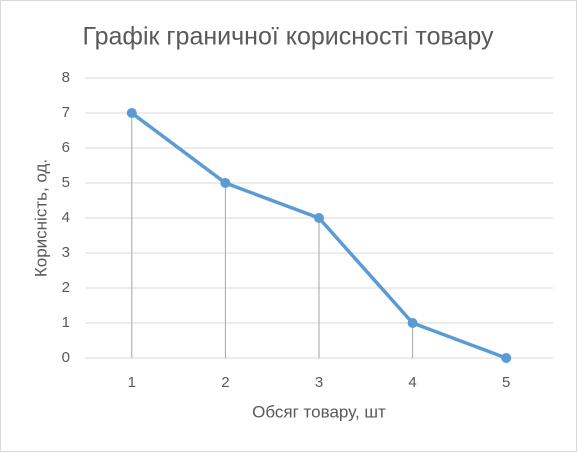  What do you see at coordinates (66, 112) in the screenshot?
I see `y-tick-label: 7` at bounding box center [66, 112].